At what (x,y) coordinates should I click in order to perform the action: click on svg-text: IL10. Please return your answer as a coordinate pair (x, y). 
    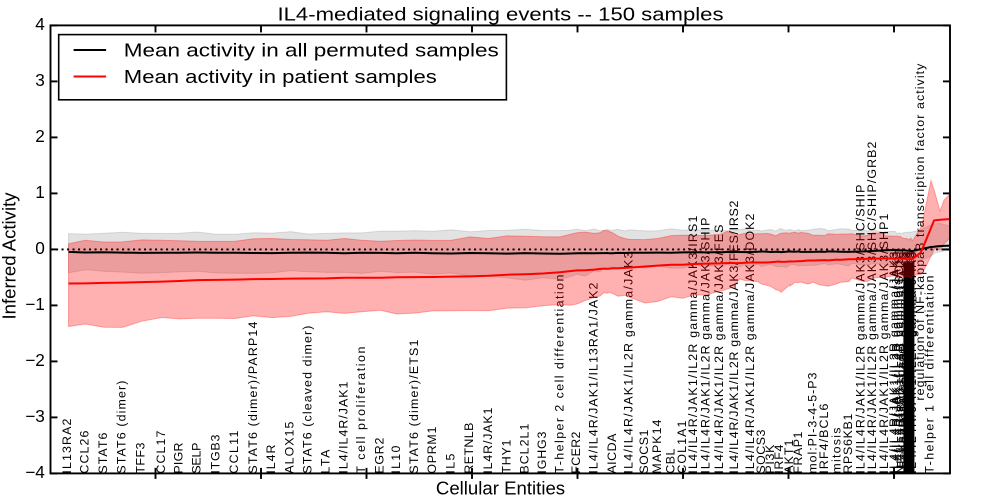
    Looking at the image, I should click on (396, 460).